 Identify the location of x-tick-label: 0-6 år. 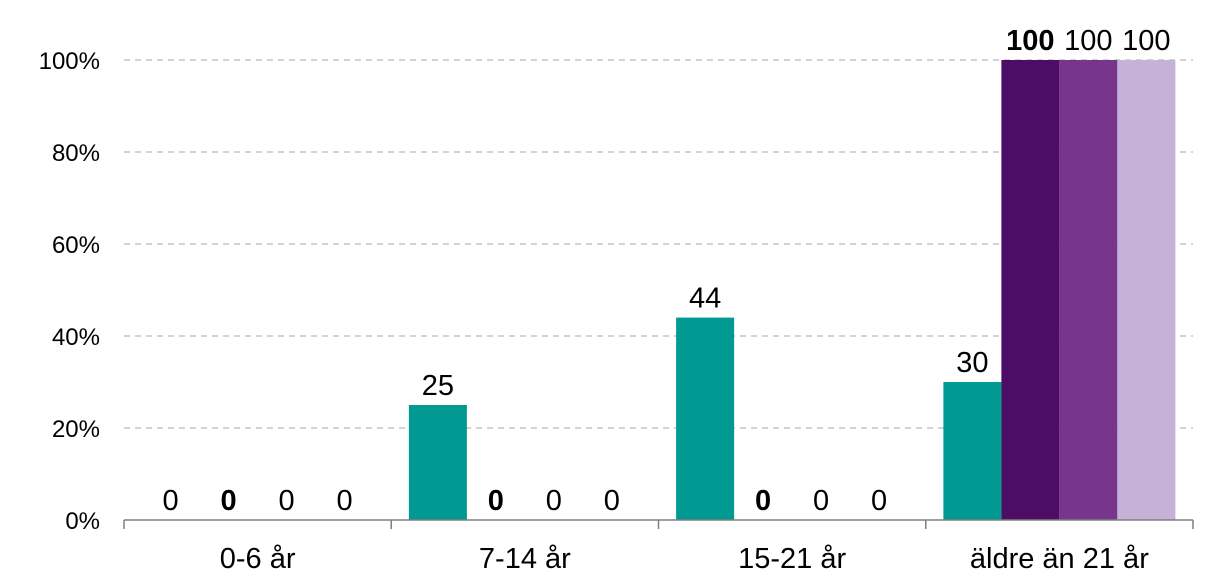
(258, 559).